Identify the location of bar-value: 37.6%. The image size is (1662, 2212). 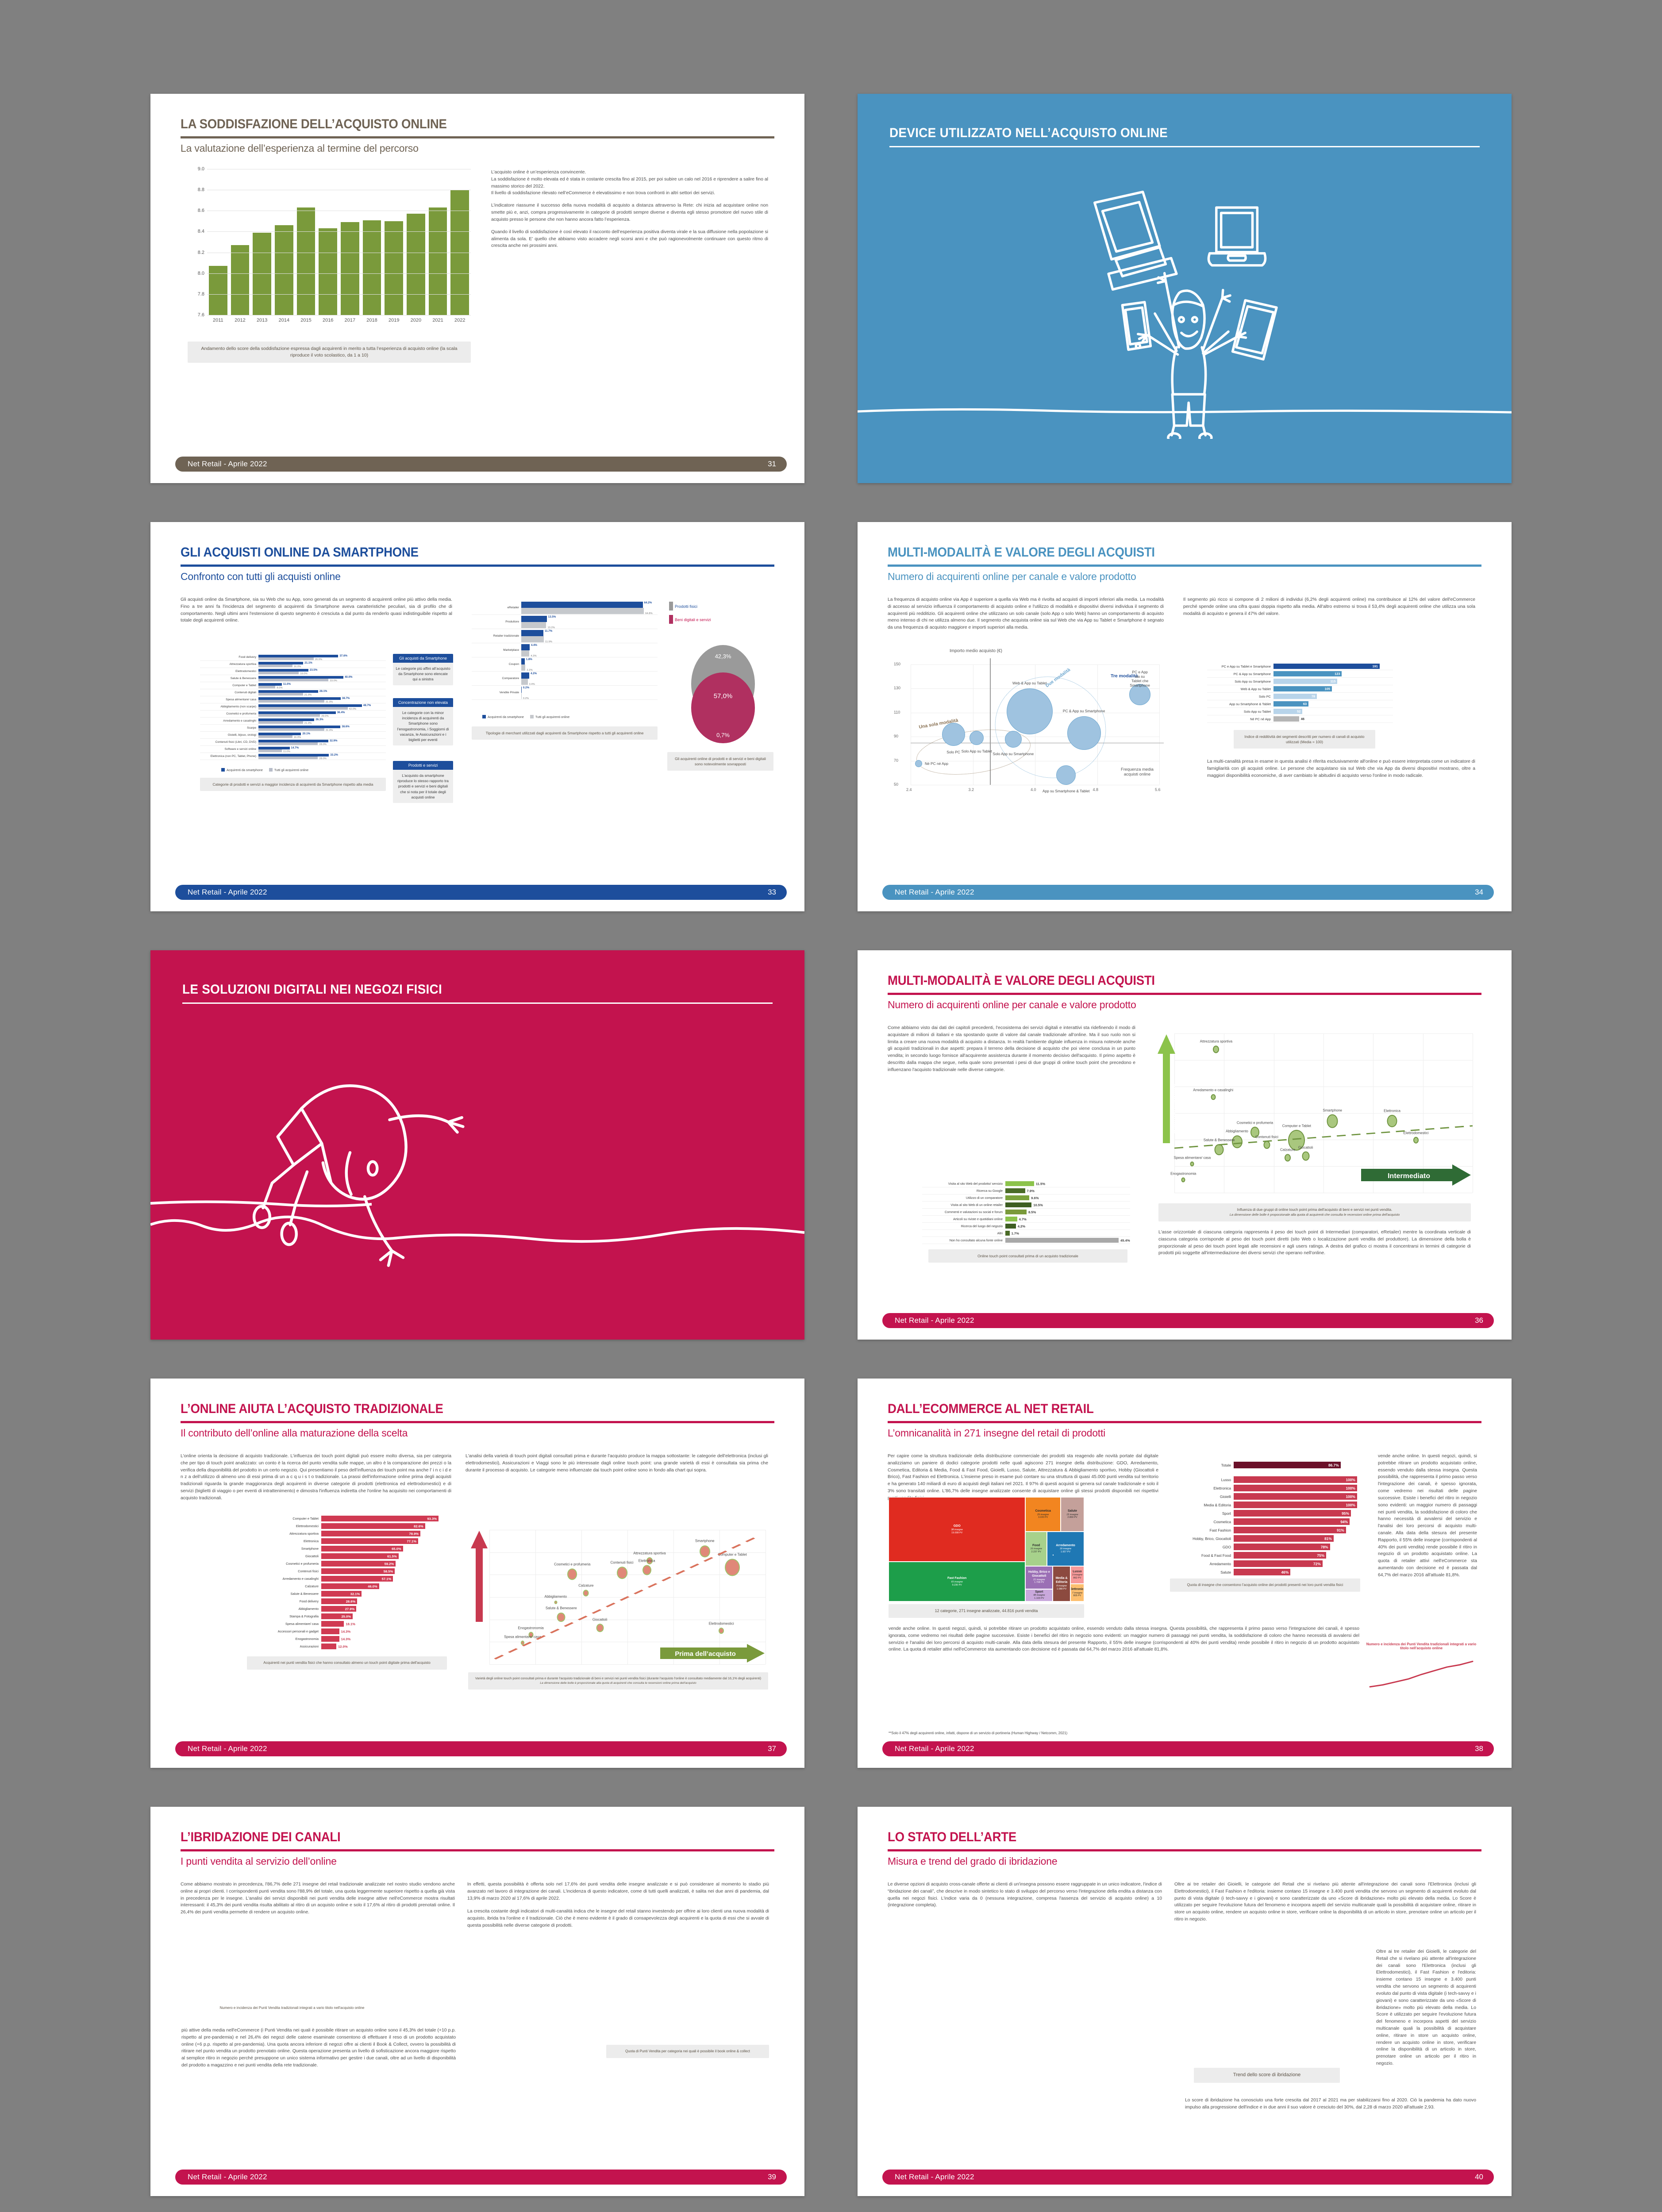
(343, 656).